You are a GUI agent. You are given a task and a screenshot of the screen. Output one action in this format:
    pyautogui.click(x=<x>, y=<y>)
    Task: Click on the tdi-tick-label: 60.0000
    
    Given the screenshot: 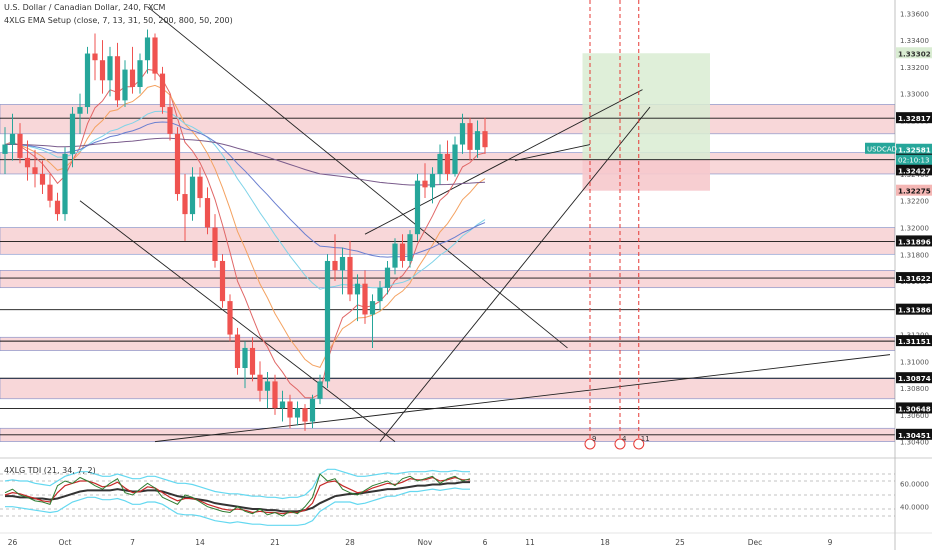 What is the action you would take?
    pyautogui.click(x=914, y=484)
    